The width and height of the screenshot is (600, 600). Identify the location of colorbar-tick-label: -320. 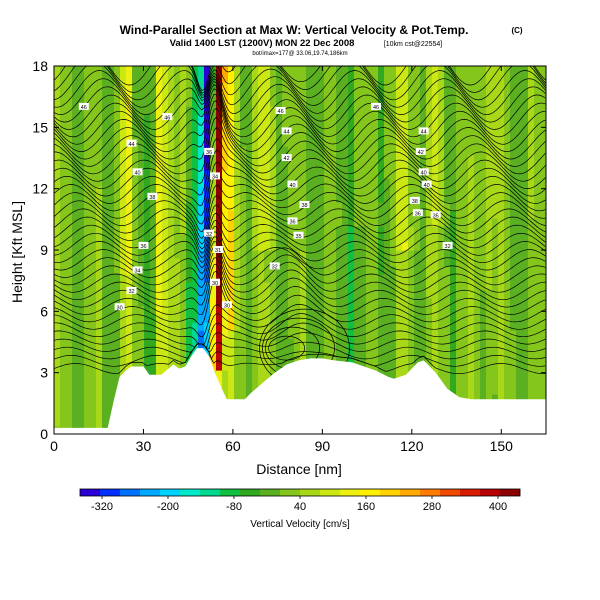
(102, 507).